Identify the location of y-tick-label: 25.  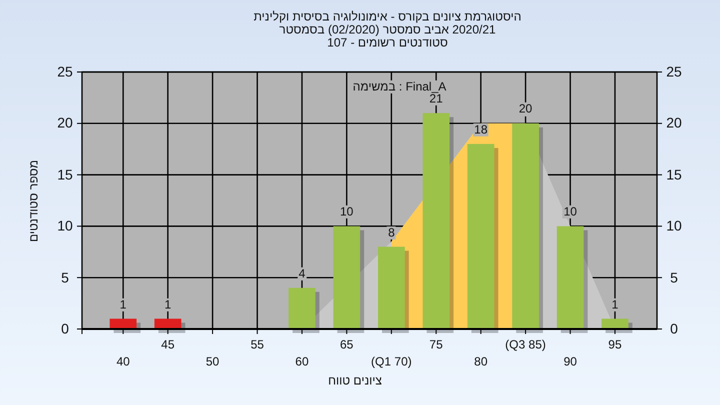
(65, 71).